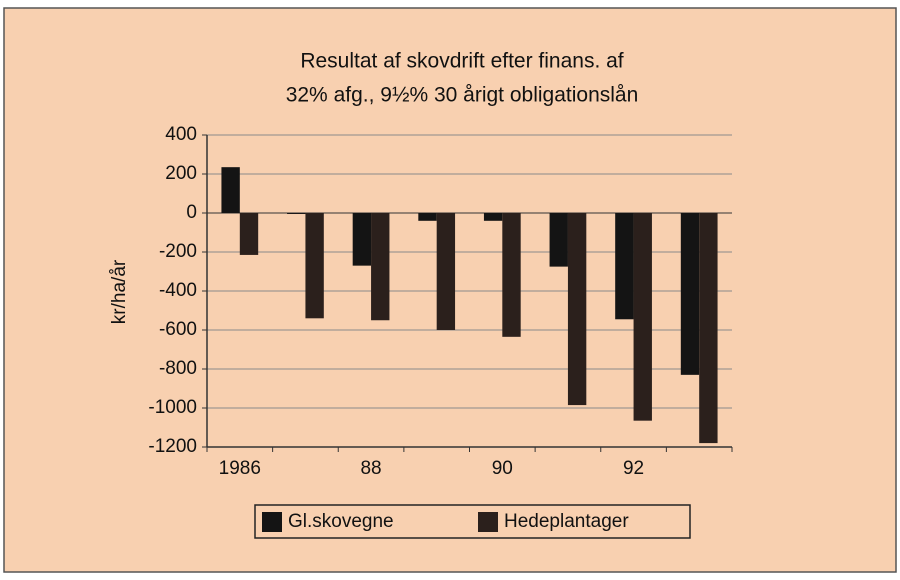  I want to click on y-tick-label: 200, so click(181, 173).